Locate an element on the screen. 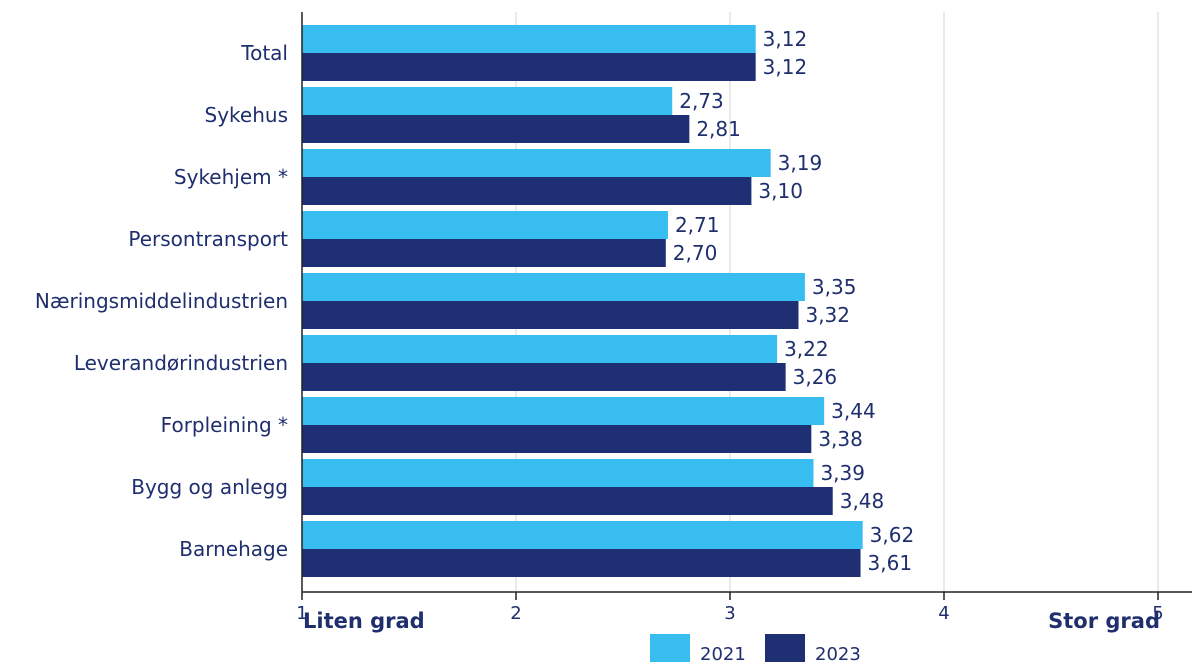 The image size is (1192, 663). category-label: Bygg og anlegg is located at coordinates (209, 487).